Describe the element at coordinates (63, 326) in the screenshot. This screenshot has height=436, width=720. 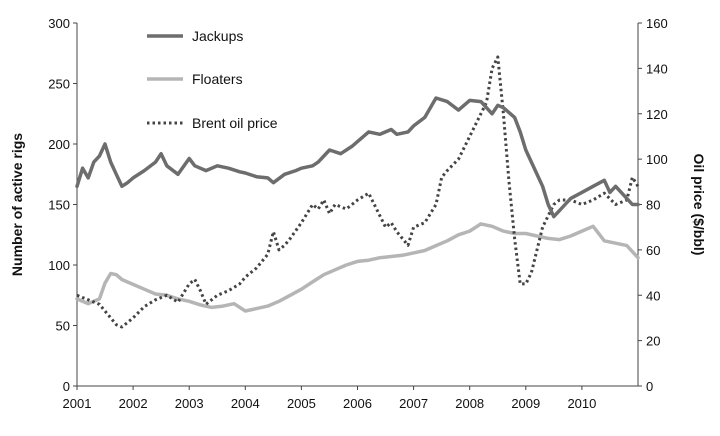
I see `left-y-tick-label: 50` at that location.